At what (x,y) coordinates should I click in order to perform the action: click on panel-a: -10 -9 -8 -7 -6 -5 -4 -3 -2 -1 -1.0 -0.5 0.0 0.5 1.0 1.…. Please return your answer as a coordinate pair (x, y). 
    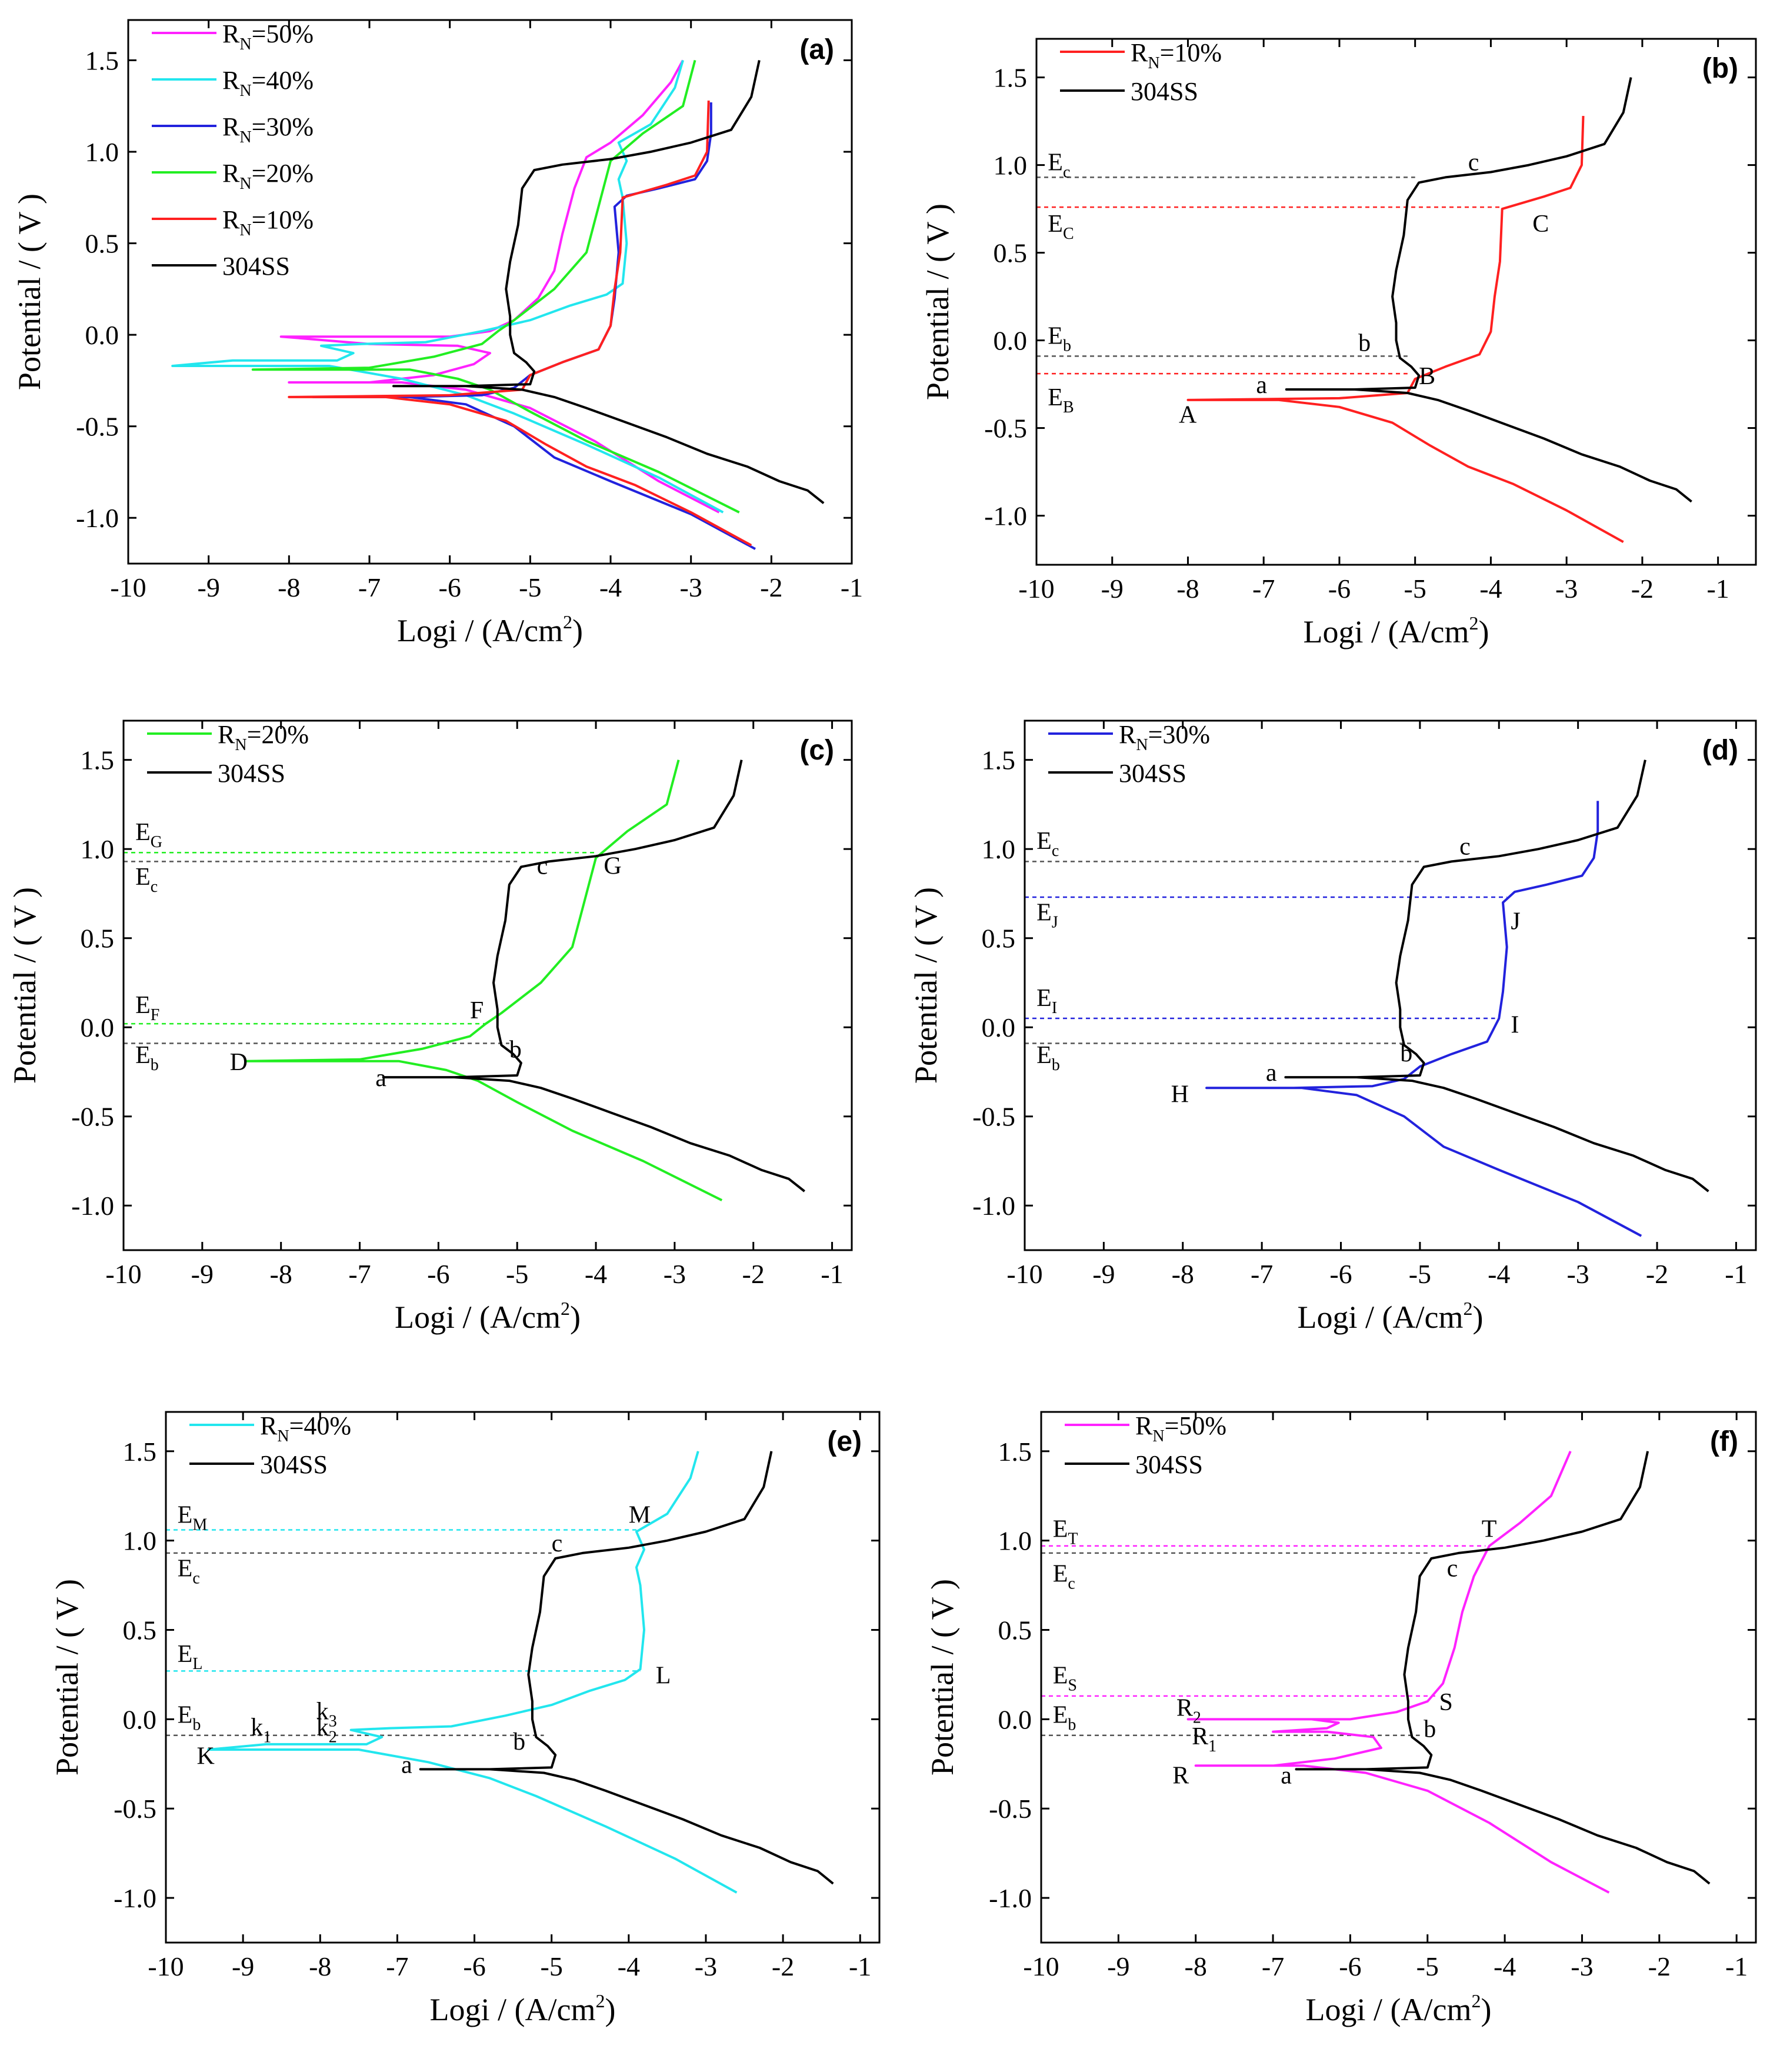
    Looking at the image, I should click on (437, 334).